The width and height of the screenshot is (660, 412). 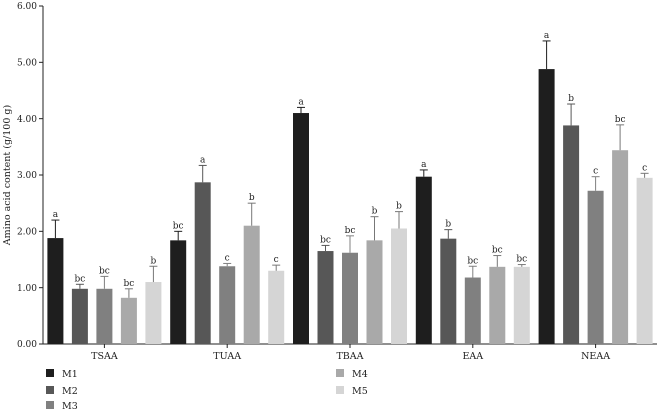 I want to click on bar-m2-tuaa, so click(x=202, y=263).